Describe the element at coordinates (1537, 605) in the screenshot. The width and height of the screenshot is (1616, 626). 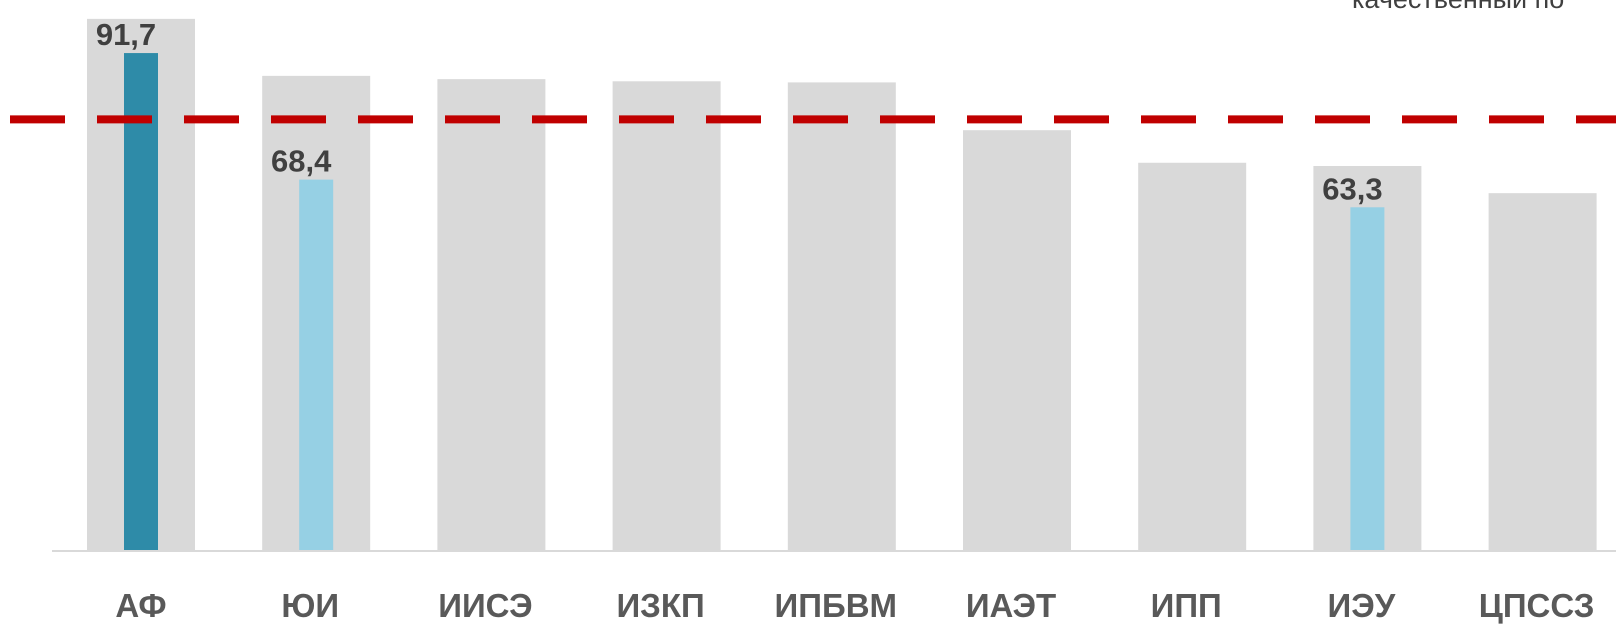
I see `category-label: ЦПССЗ` at that location.